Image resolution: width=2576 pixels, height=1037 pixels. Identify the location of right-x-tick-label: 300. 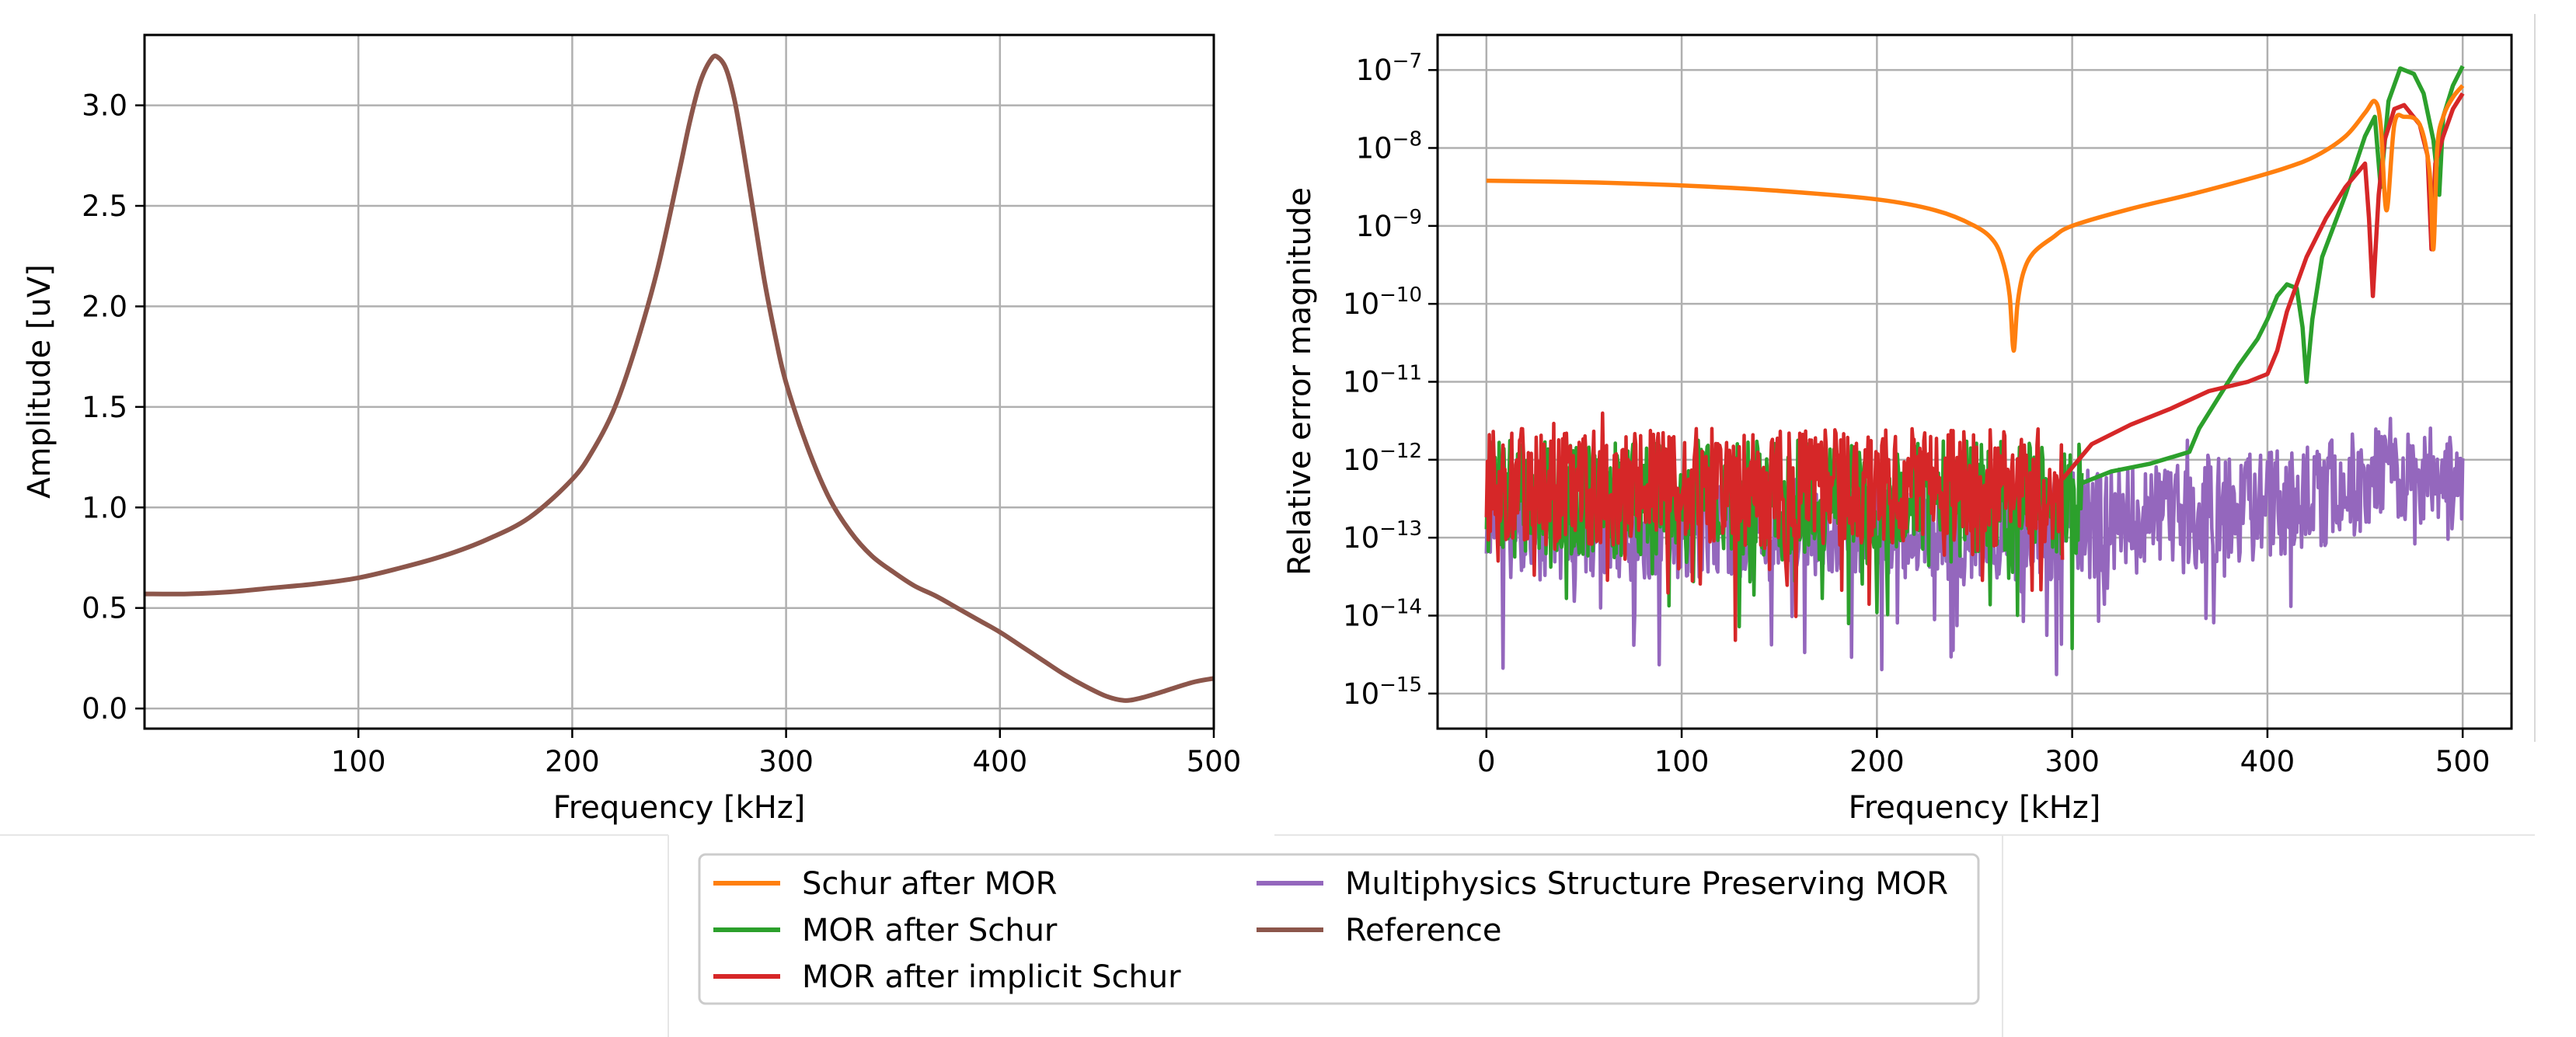
(2072, 761).